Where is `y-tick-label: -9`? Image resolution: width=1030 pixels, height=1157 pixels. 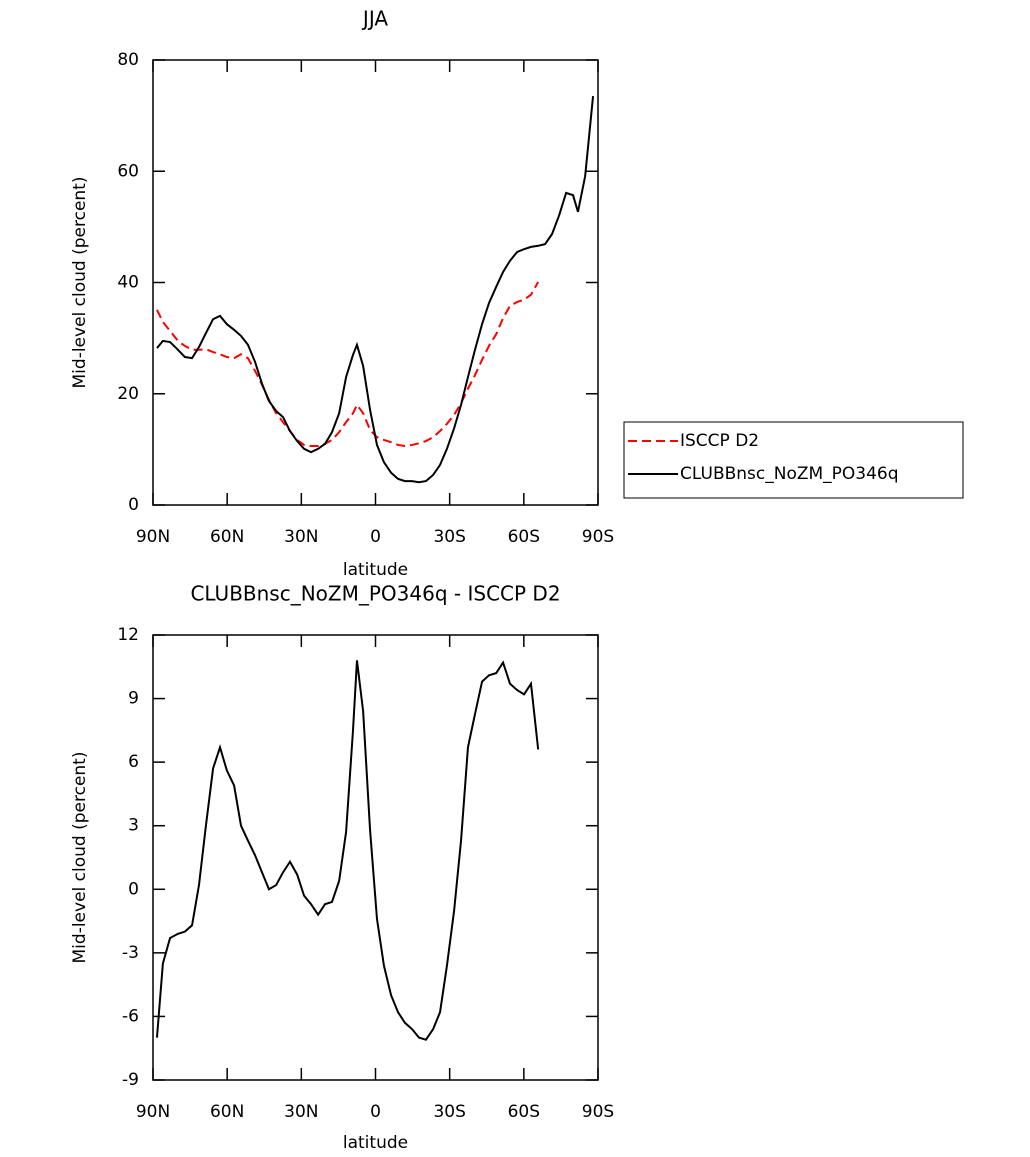 y-tick-label: -9 is located at coordinates (130, 1080).